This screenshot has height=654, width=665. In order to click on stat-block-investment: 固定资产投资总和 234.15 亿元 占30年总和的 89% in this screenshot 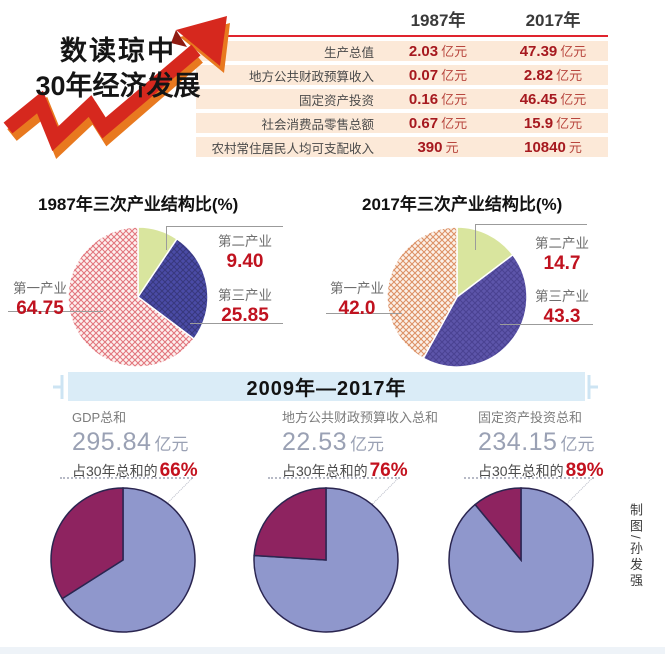, I will do `click(541, 444)`.